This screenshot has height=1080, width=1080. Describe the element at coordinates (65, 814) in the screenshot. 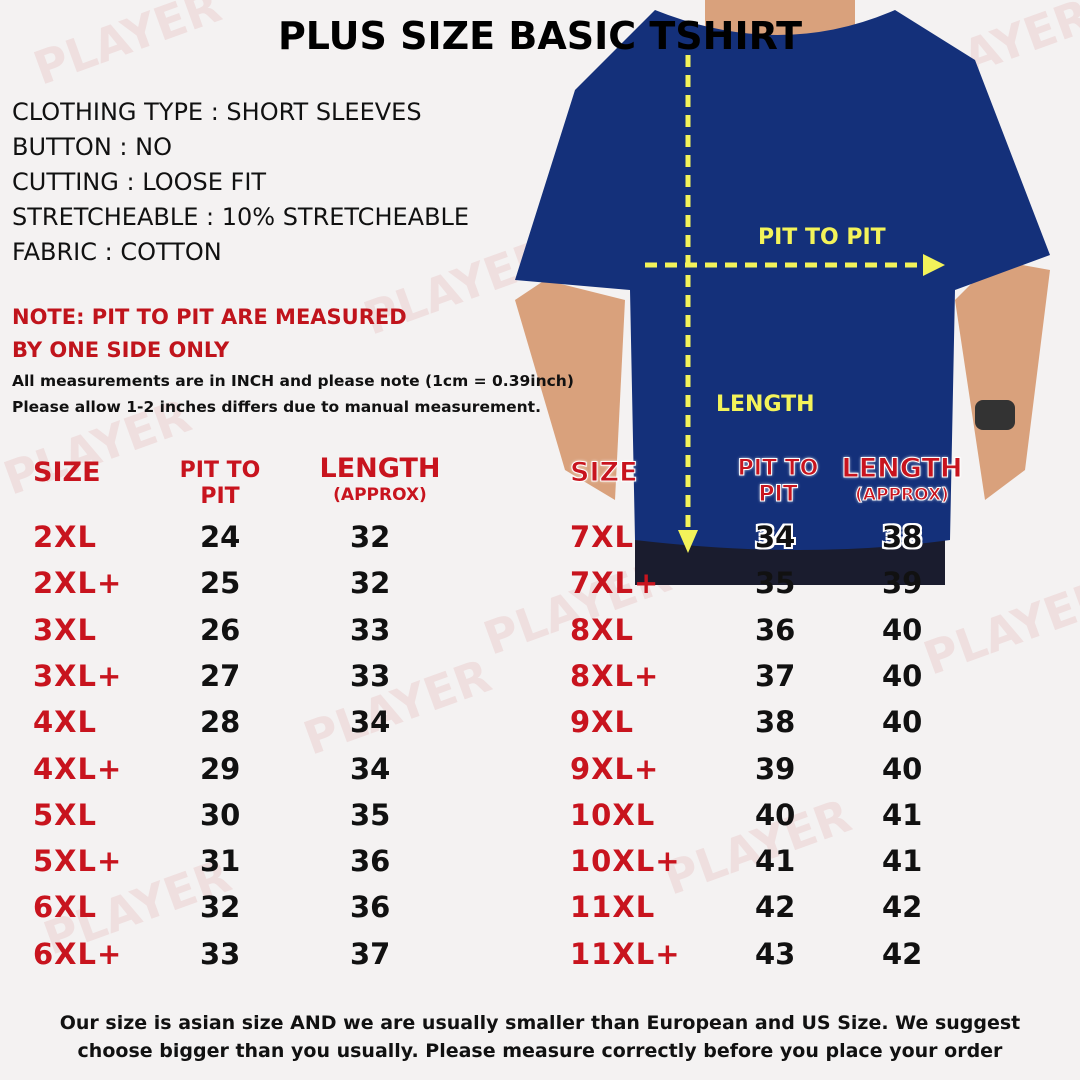

I see `cell-size: 5XL` at that location.